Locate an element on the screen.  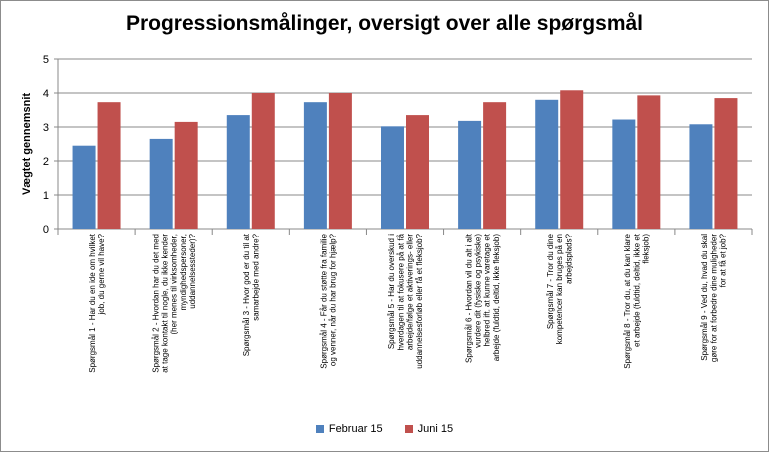
y-tick-label: 2 is located at coordinates (46, 162).